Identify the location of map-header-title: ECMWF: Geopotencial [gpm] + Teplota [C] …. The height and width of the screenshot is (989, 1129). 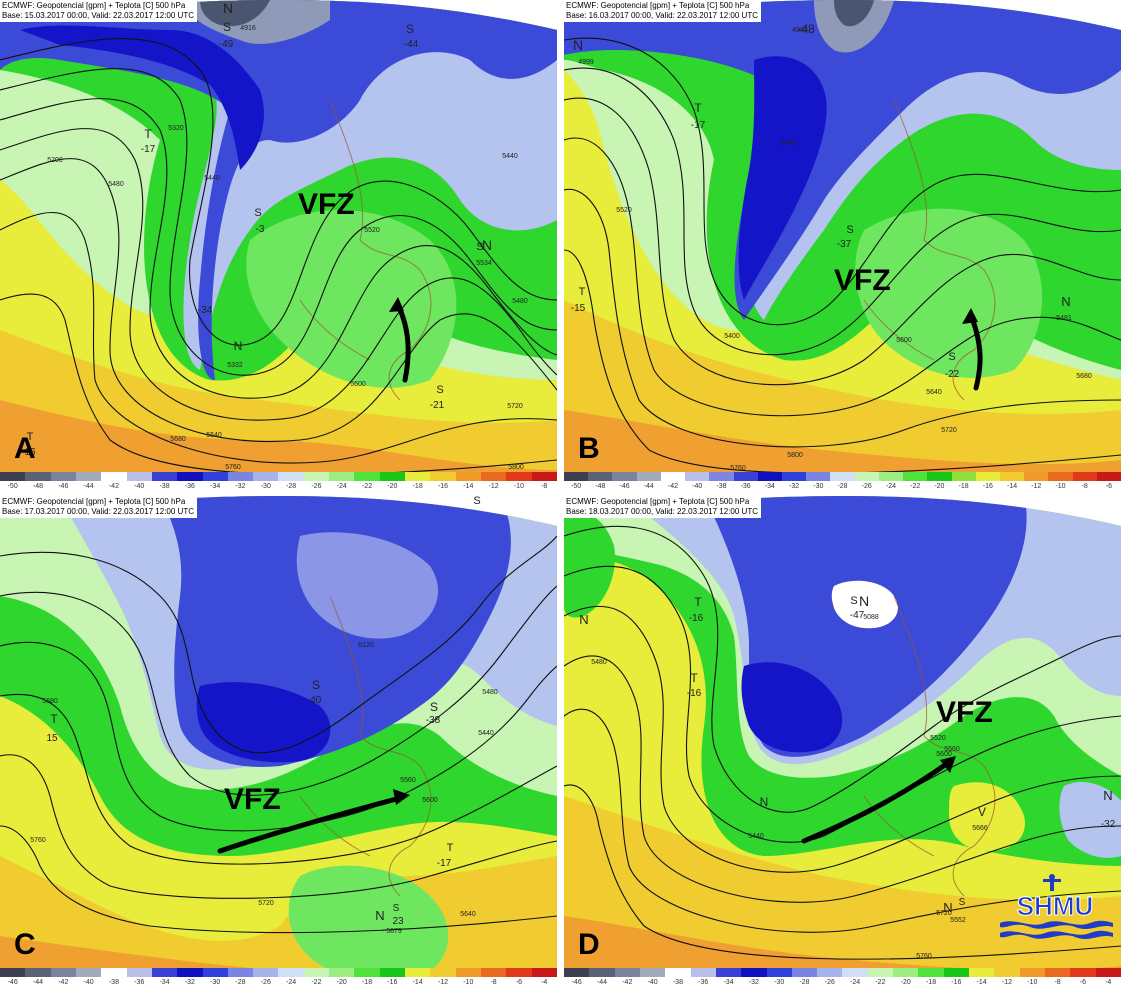
(94, 5).